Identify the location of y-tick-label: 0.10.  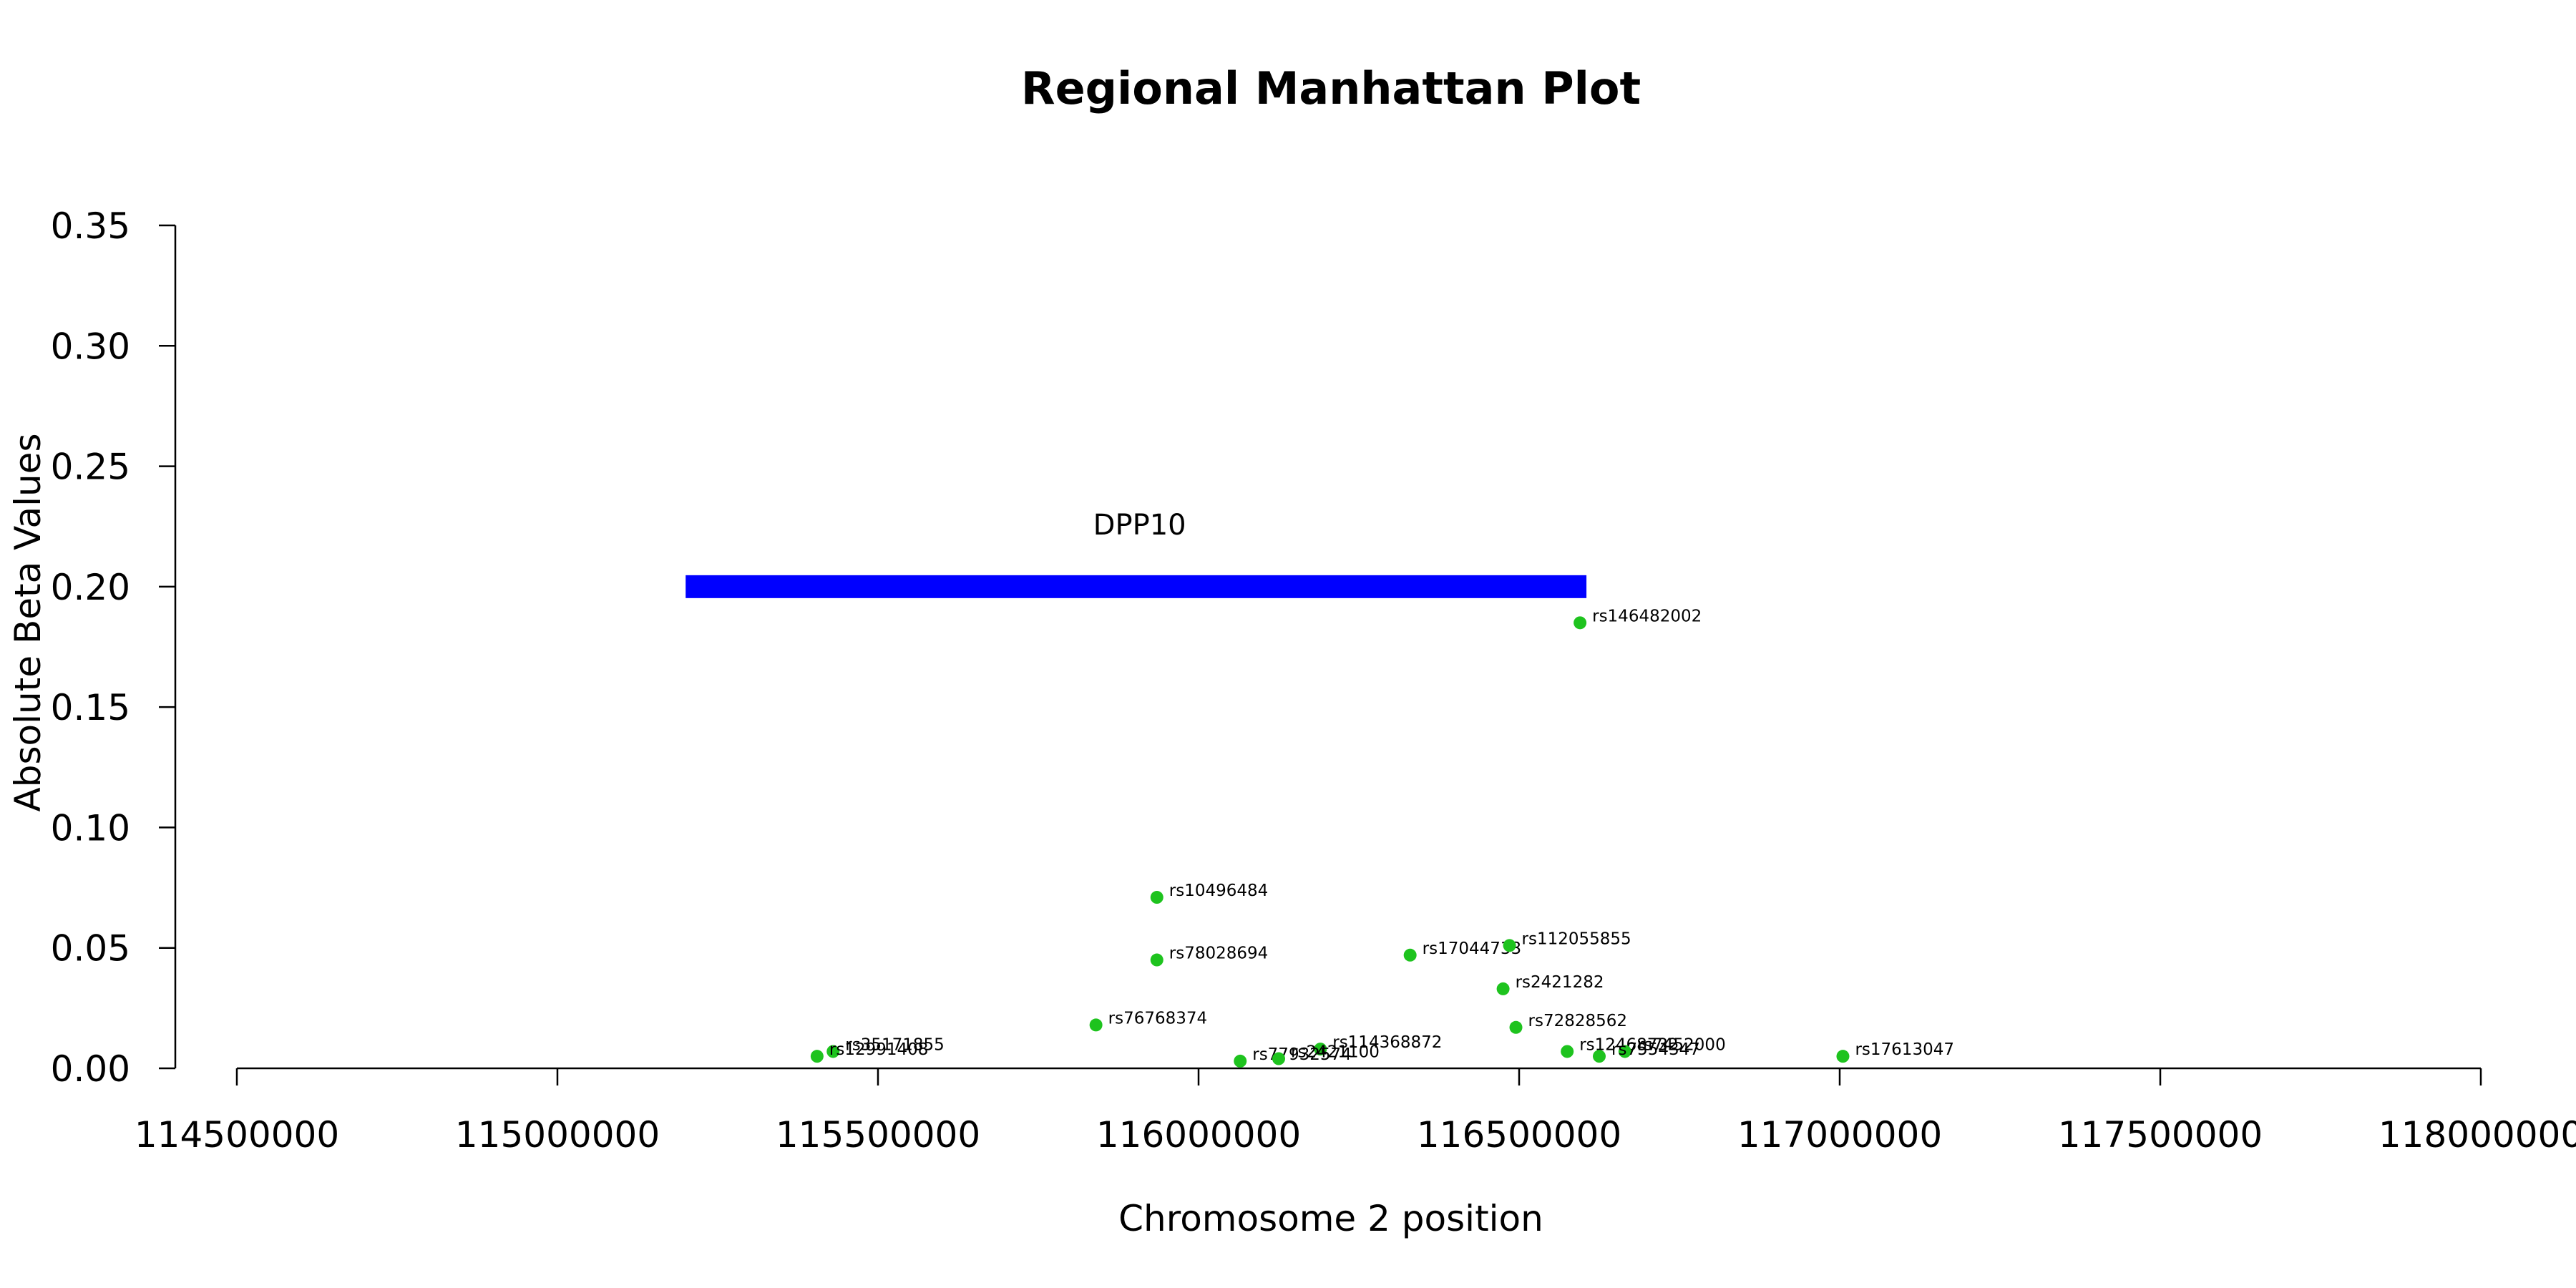
(90, 828).